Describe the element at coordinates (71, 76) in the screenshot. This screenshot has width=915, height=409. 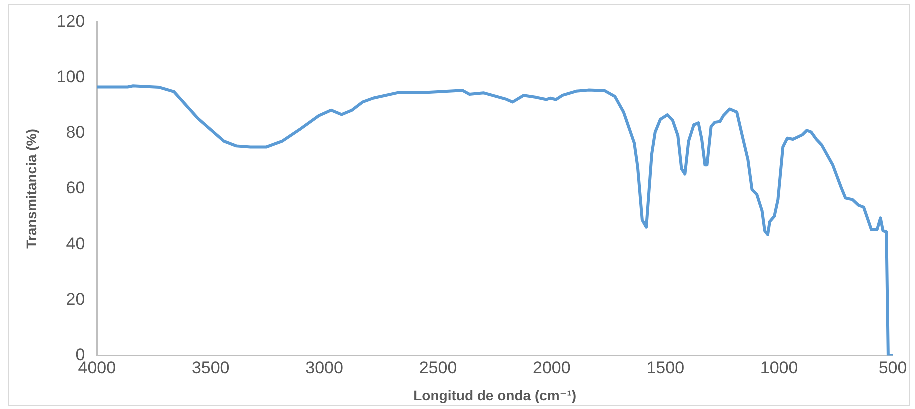
I see `y-tick-label: 100` at that location.